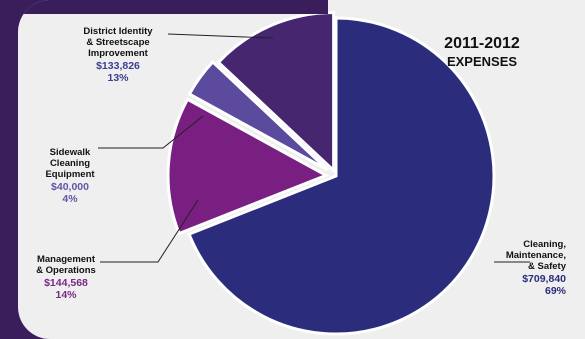  Describe the element at coordinates (66, 295) in the screenshot. I see `slice-percent: 14%` at that location.